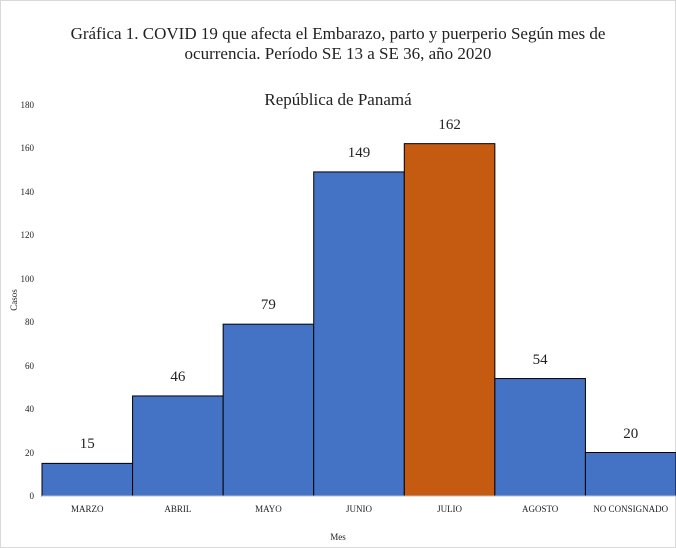 This screenshot has width=676, height=548. What do you see at coordinates (178, 376) in the screenshot?
I see `data-label: 46` at bounding box center [178, 376].